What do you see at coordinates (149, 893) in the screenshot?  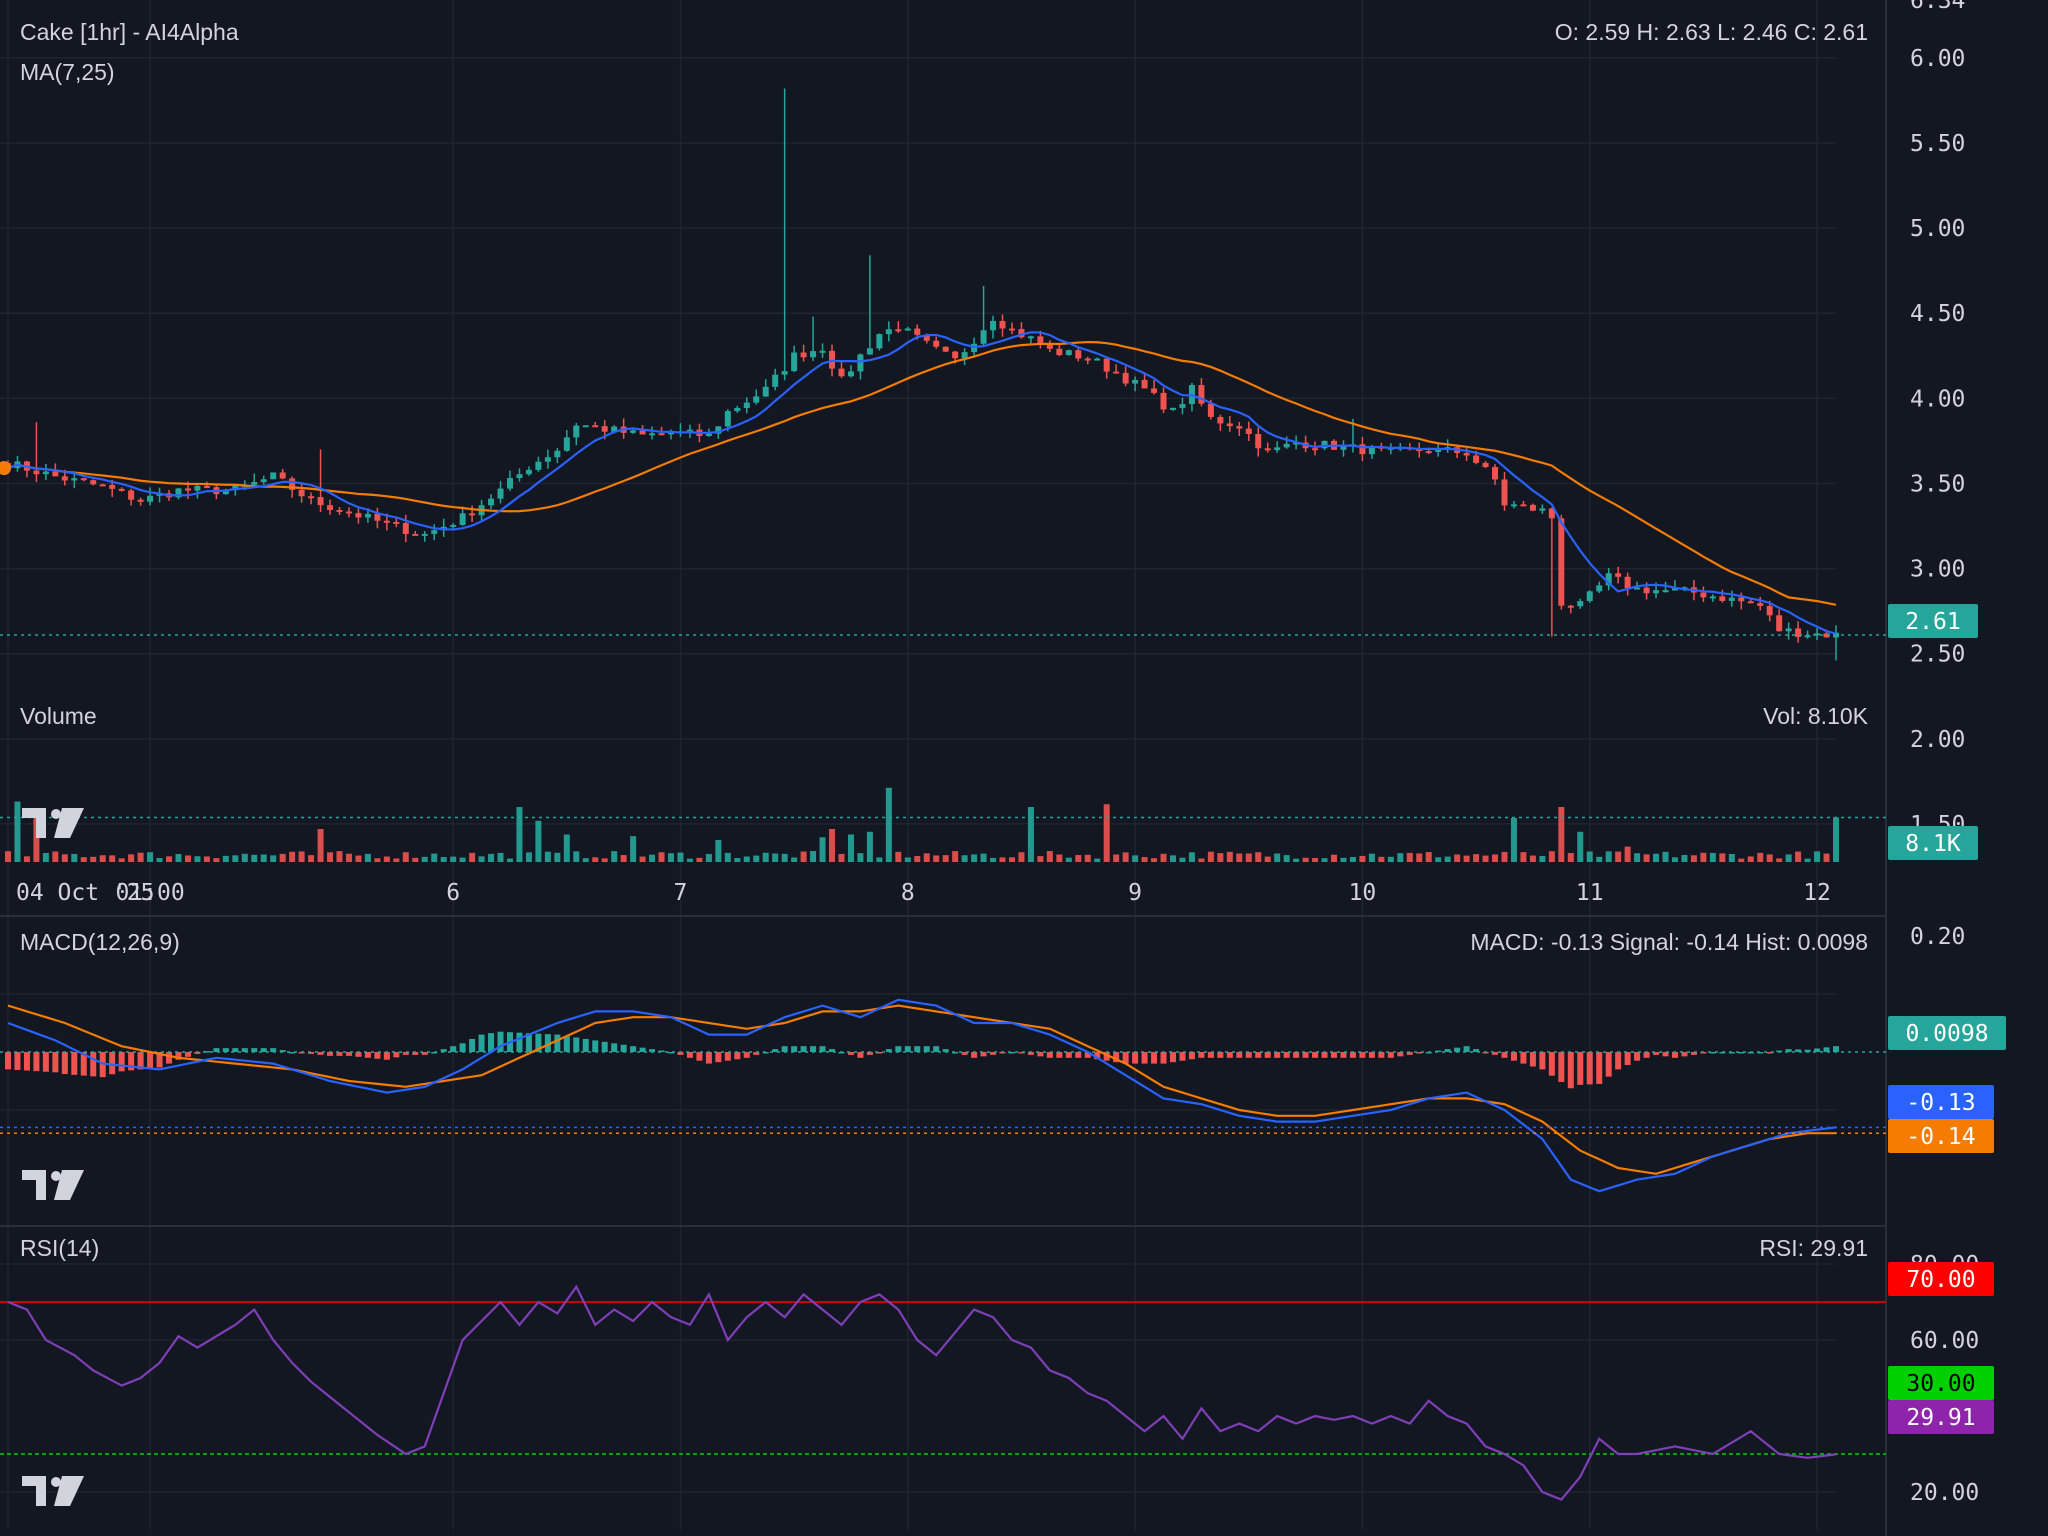 I see `time-tick-label: 01:00` at bounding box center [149, 893].